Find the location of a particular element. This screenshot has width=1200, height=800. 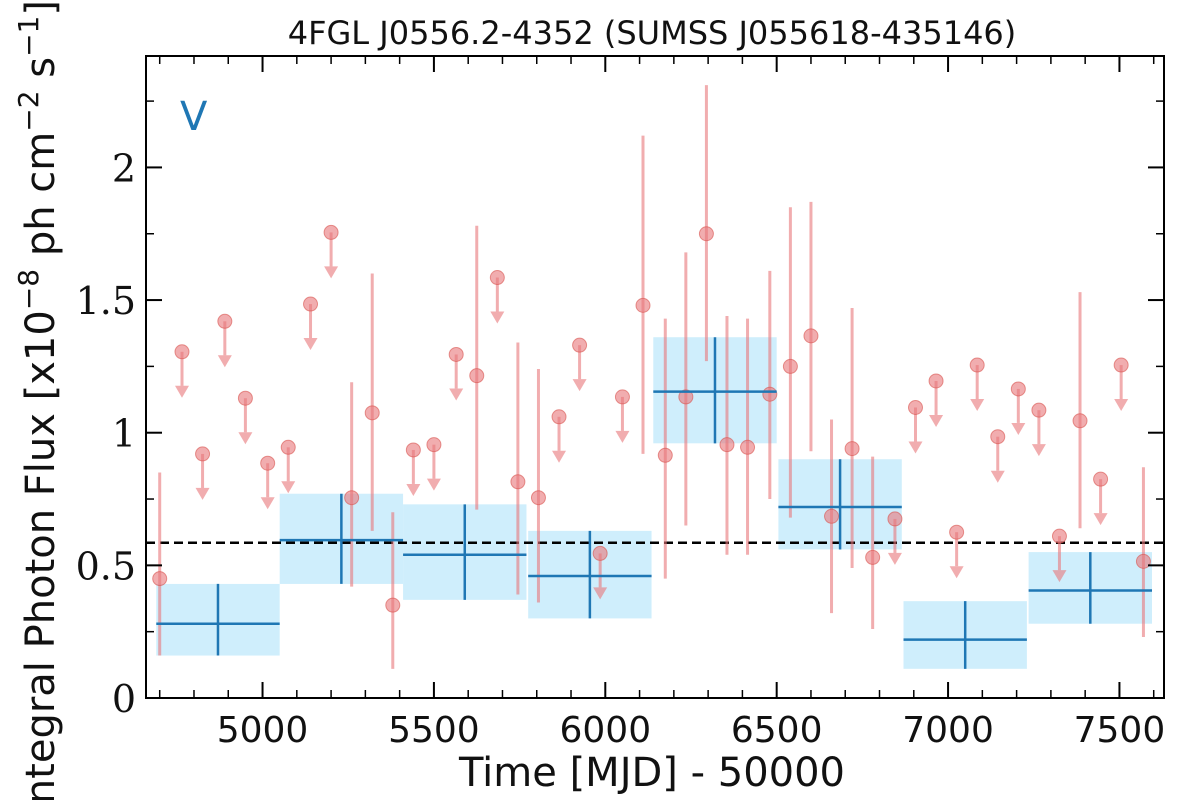

y-tick-label-2: 1 is located at coordinates (124, 434).